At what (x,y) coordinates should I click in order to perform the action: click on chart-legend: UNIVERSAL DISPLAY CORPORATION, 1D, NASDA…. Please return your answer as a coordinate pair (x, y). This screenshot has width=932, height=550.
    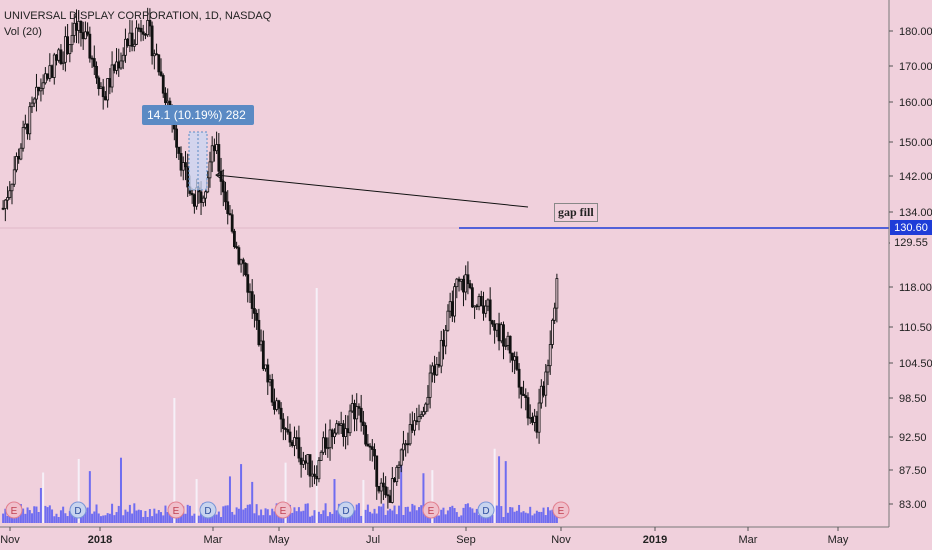
    Looking at the image, I should click on (137, 24).